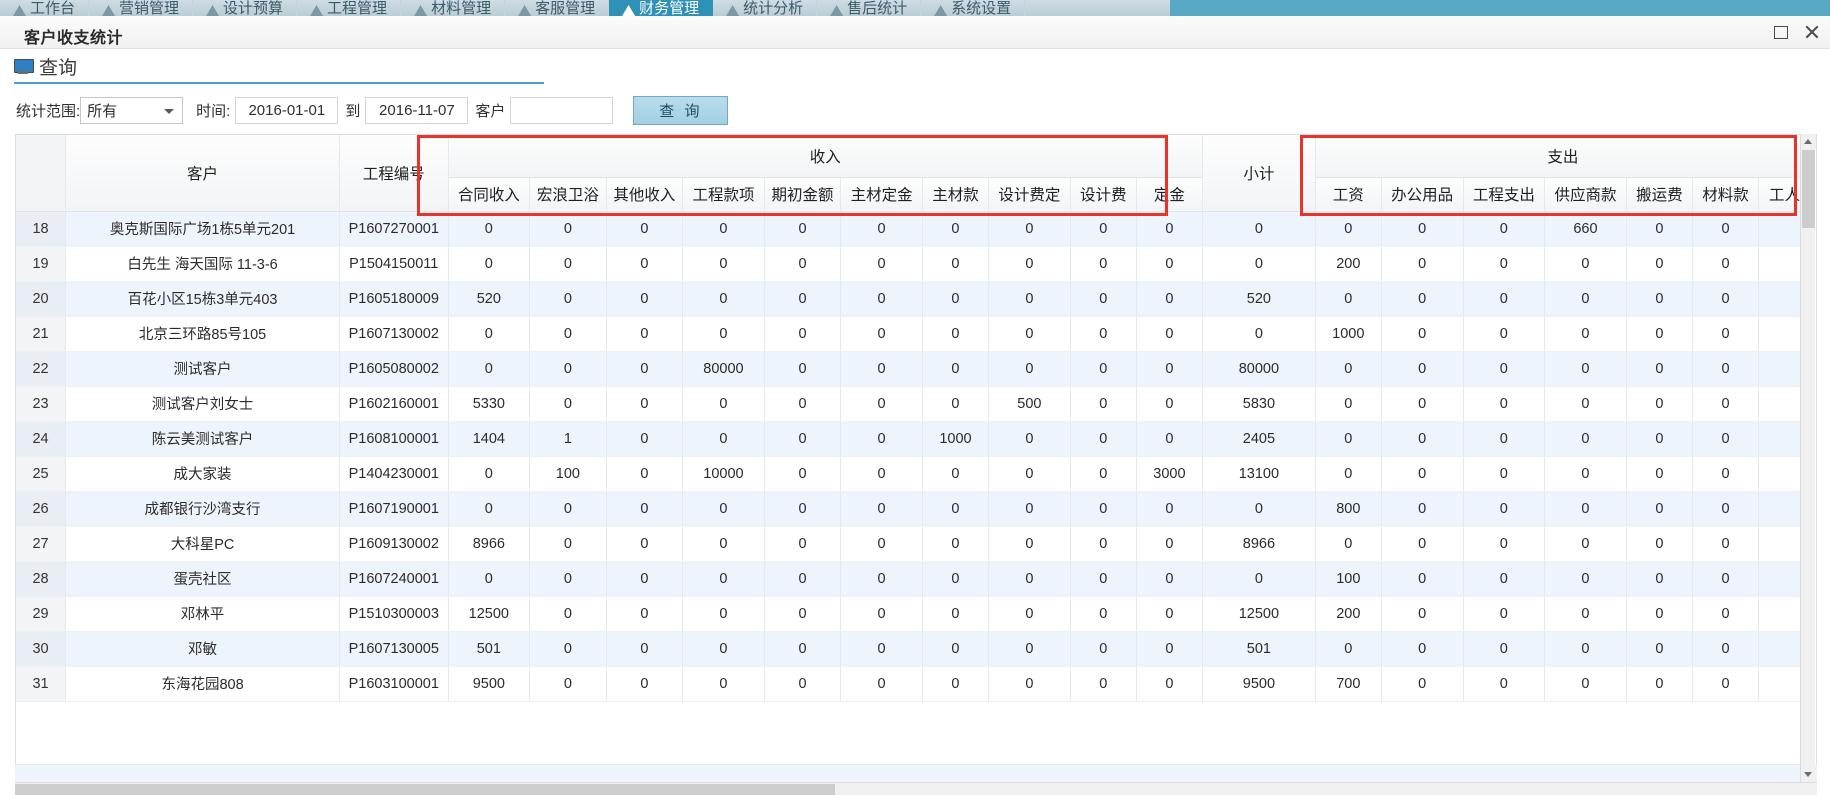 The width and height of the screenshot is (1830, 795). I want to click on scroll-down-icon, so click(1808, 774).